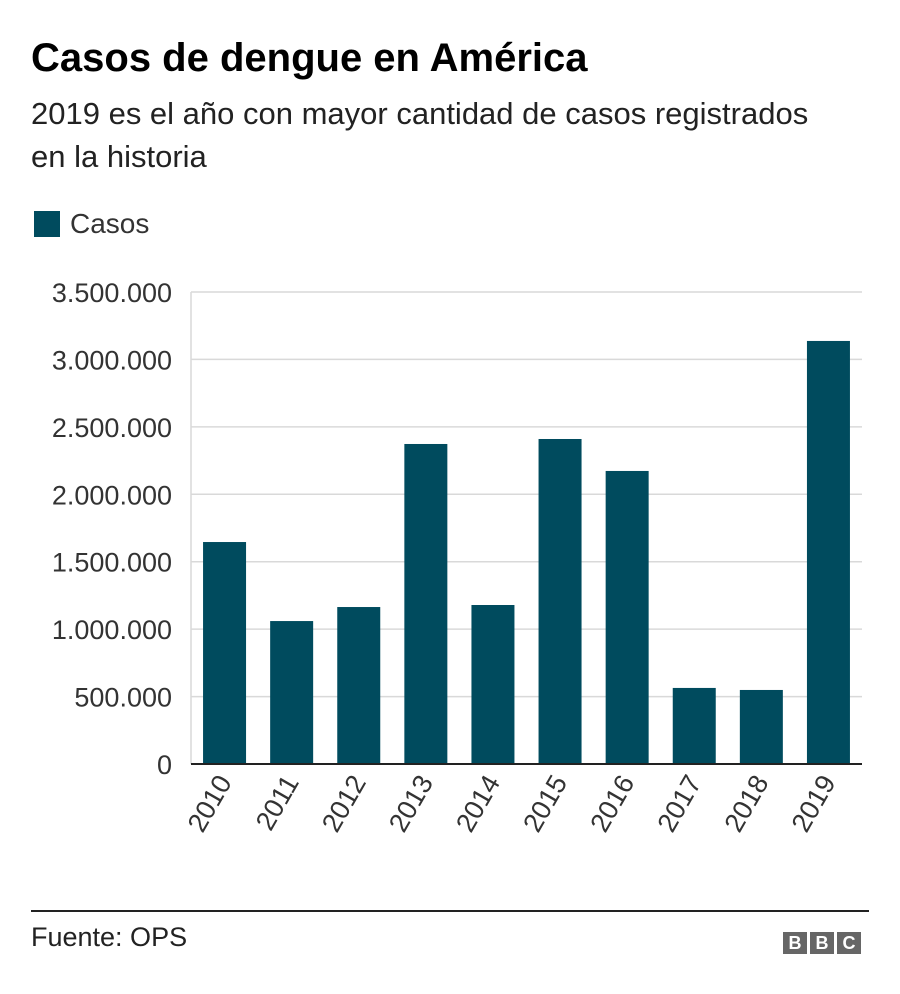 This screenshot has width=900, height=994. Describe the element at coordinates (47, 224) in the screenshot. I see `legend-swatch` at that location.